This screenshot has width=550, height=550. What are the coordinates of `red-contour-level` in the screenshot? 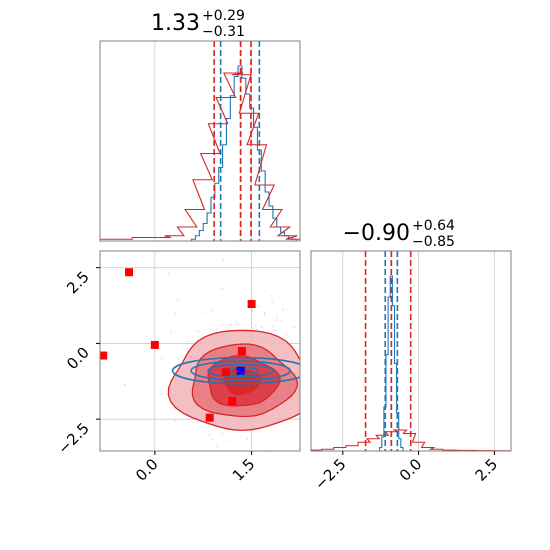 It's located at (242, 381).